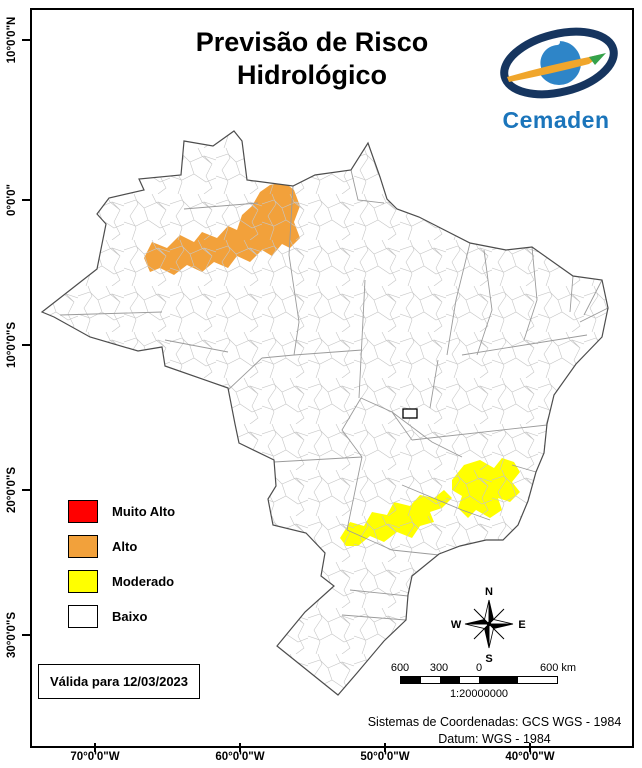  Describe the element at coordinates (479, 680) in the screenshot. I see `scale-bar-blocks` at that location.